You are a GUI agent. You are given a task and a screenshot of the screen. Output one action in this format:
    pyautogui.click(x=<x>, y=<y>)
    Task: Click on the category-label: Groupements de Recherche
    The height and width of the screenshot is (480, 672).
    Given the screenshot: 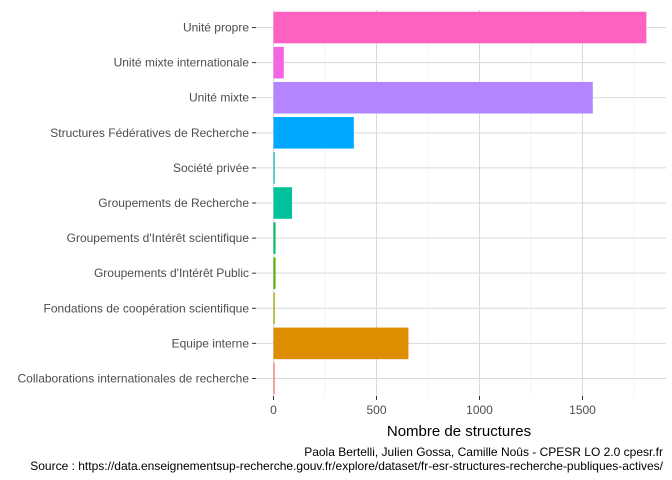 What is the action you would take?
    pyautogui.click(x=173, y=203)
    